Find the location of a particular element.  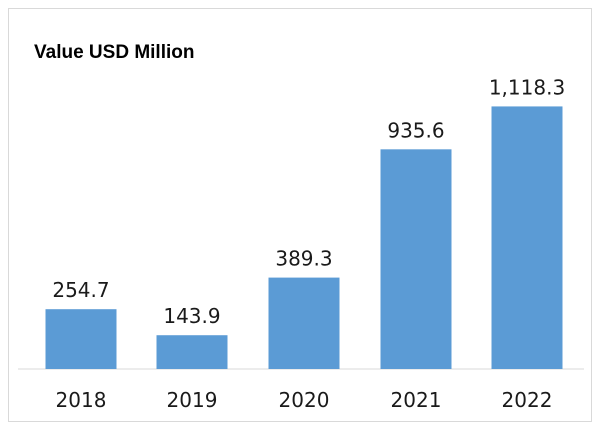

x-tick-label-2022: 2022 is located at coordinates (527, 400).